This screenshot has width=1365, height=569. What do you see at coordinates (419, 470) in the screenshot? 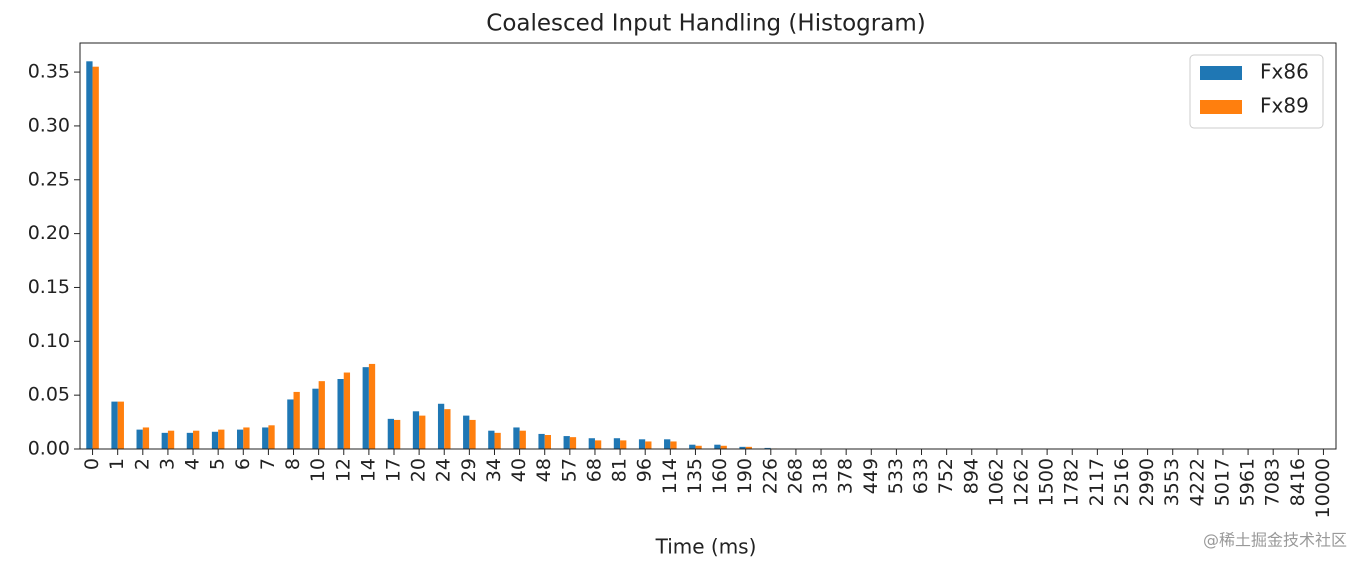
I see `x-tick-label: 20` at bounding box center [419, 470].